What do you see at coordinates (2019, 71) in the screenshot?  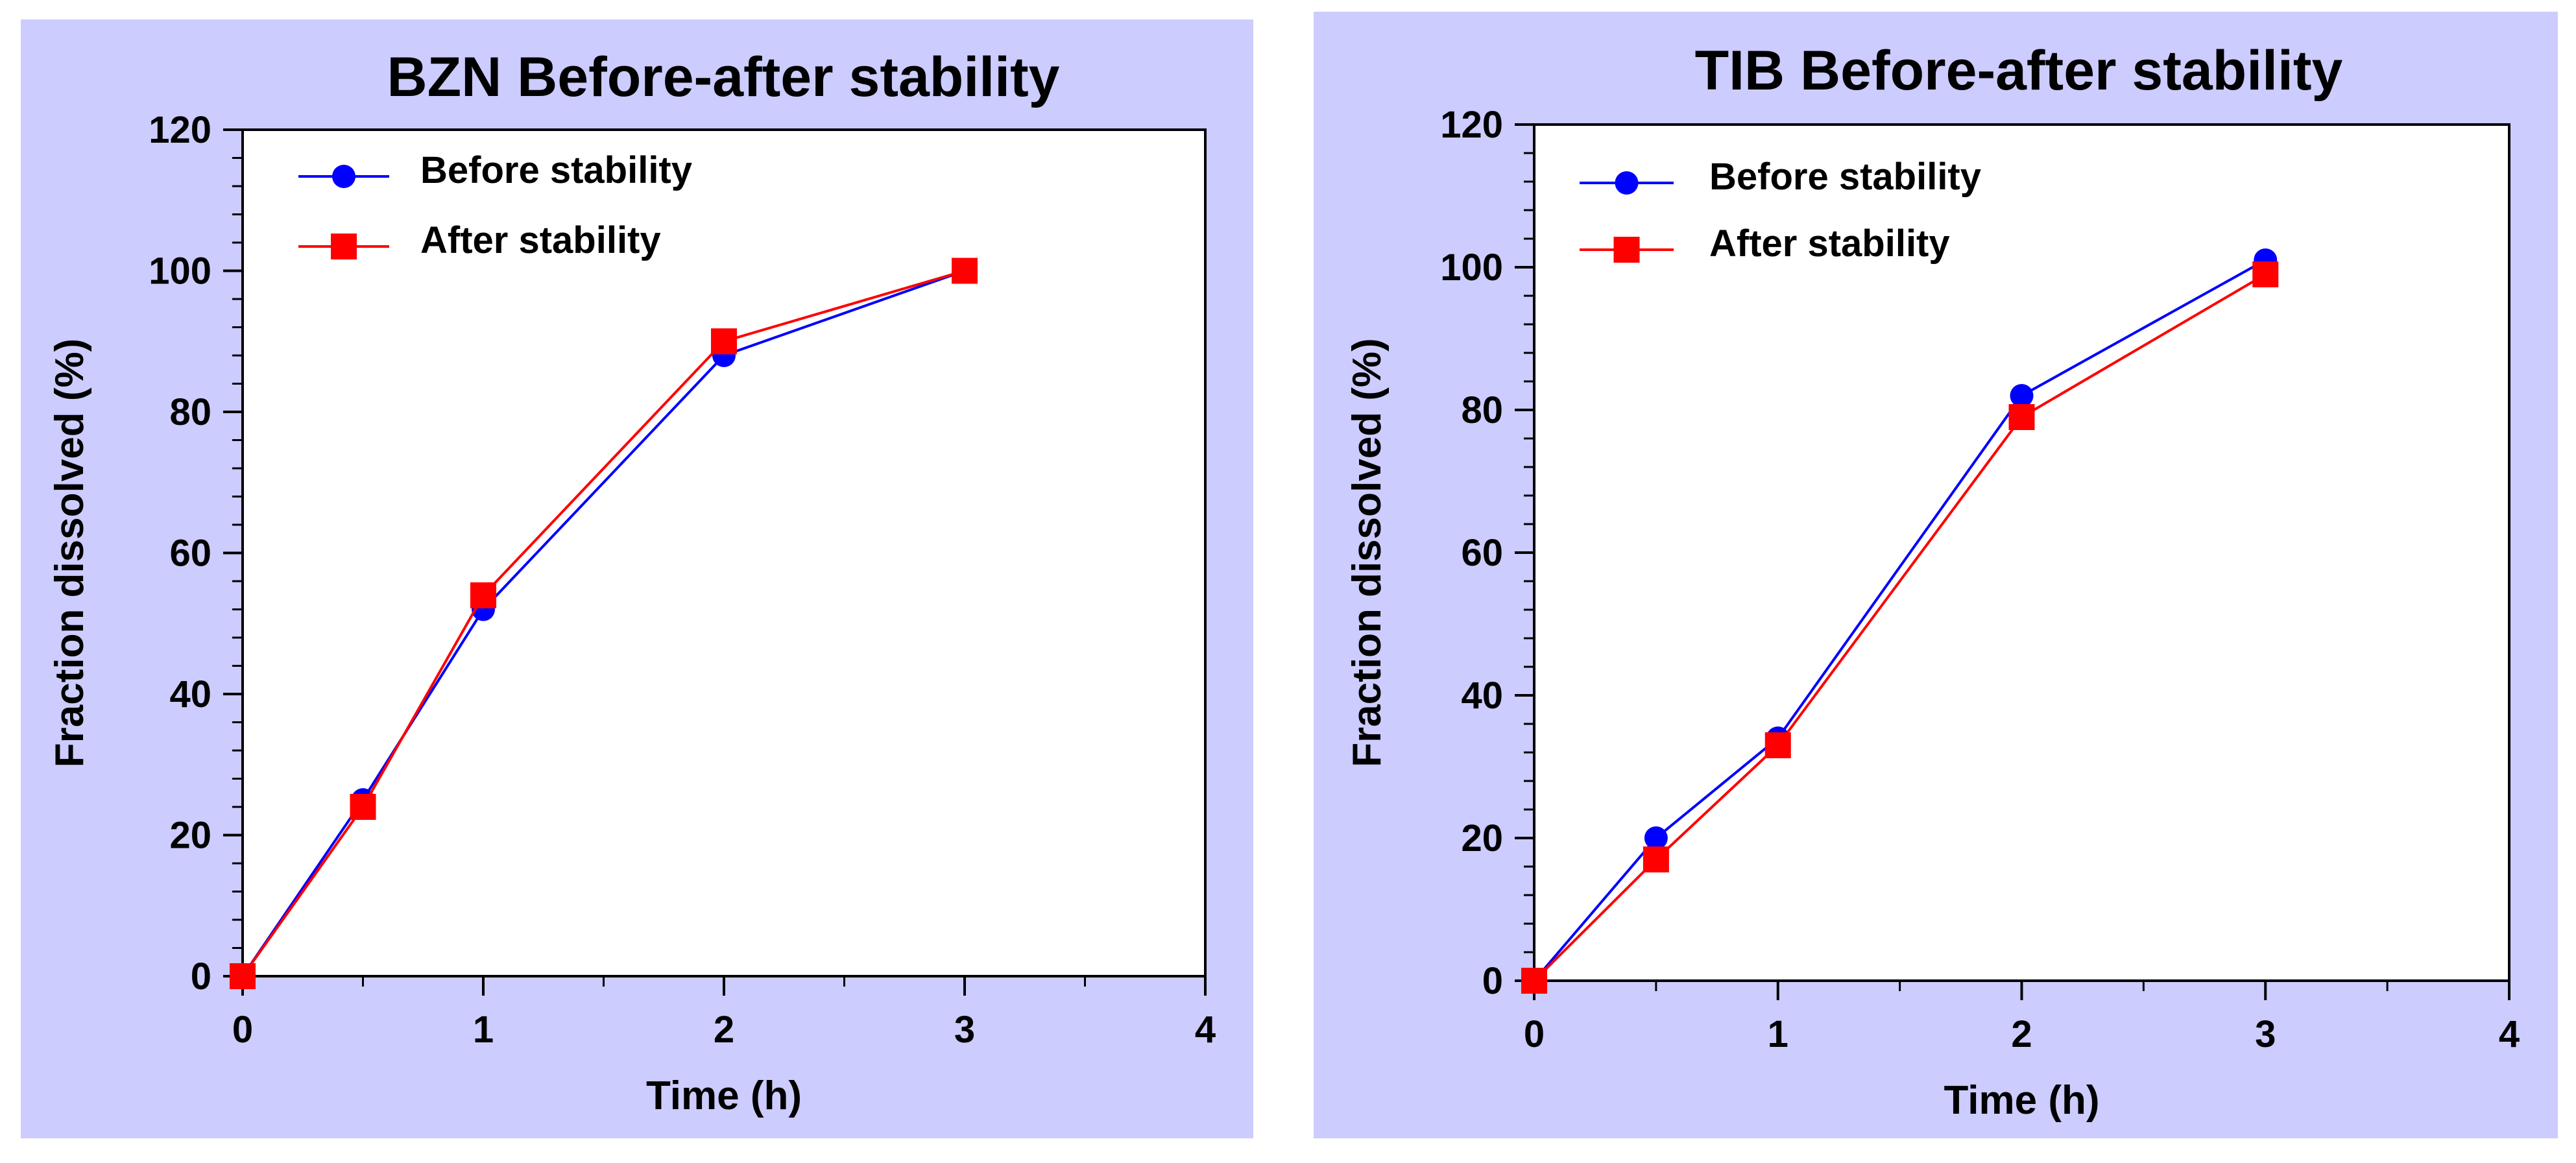 I see `chart-title: TIB Before-after stability` at bounding box center [2019, 71].